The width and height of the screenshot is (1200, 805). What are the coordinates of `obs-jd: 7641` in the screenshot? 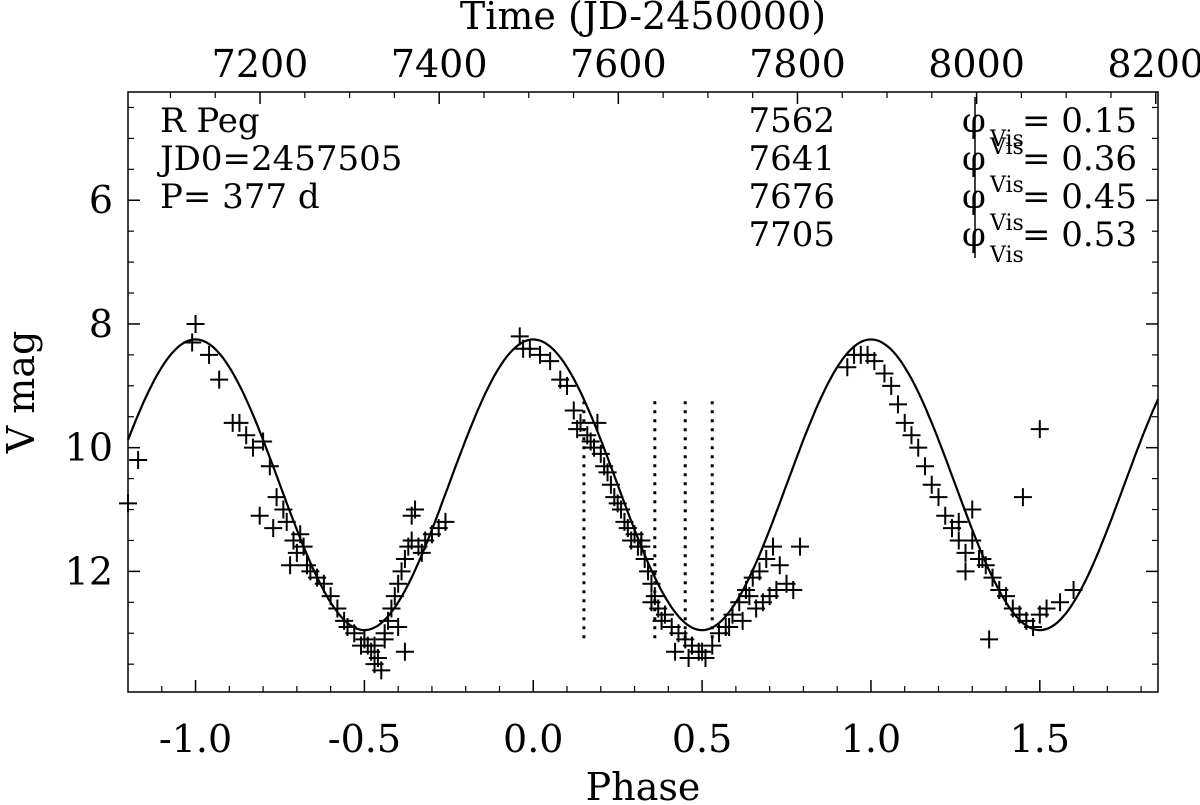 It's located at (791, 159).